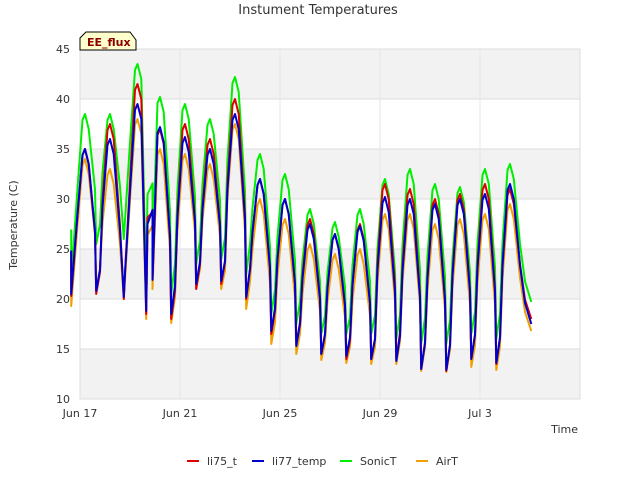 The width and height of the screenshot is (640, 480). I want to click on x-tick-label: Jun 29, so click(380, 413).